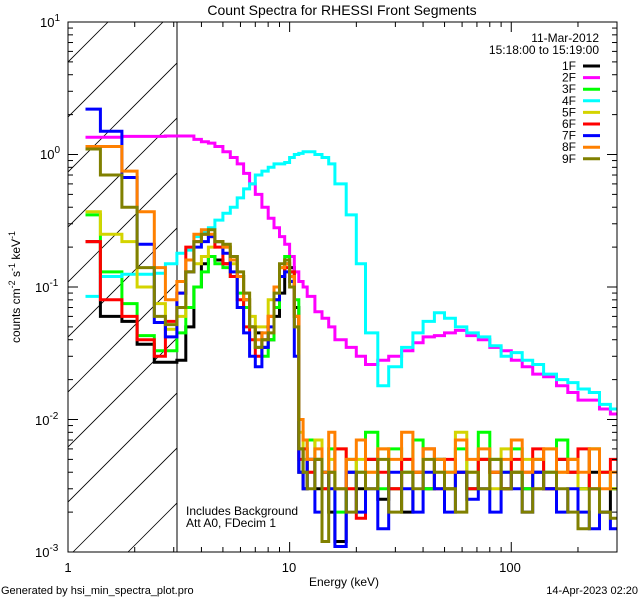 This screenshot has height=605, width=640. Describe the element at coordinates (569, 112) in the screenshot. I see `legend-label: 5F` at that location.